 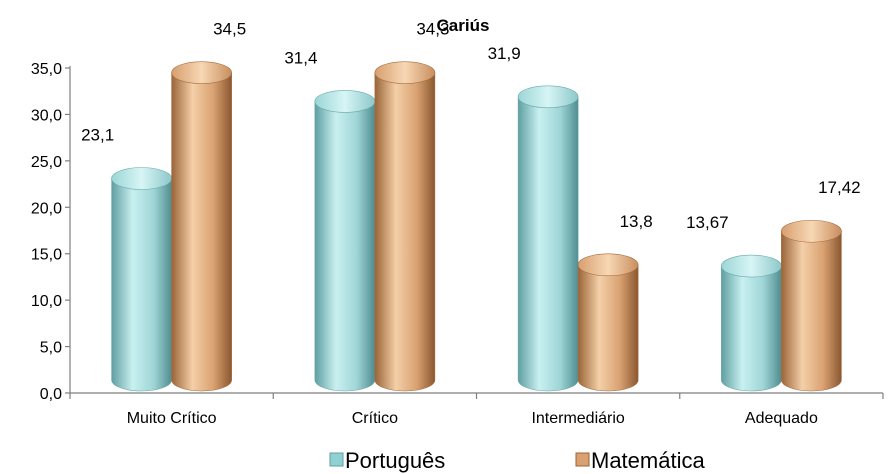 I want to click on y-tick-label: 10,0, so click(x=46, y=301).